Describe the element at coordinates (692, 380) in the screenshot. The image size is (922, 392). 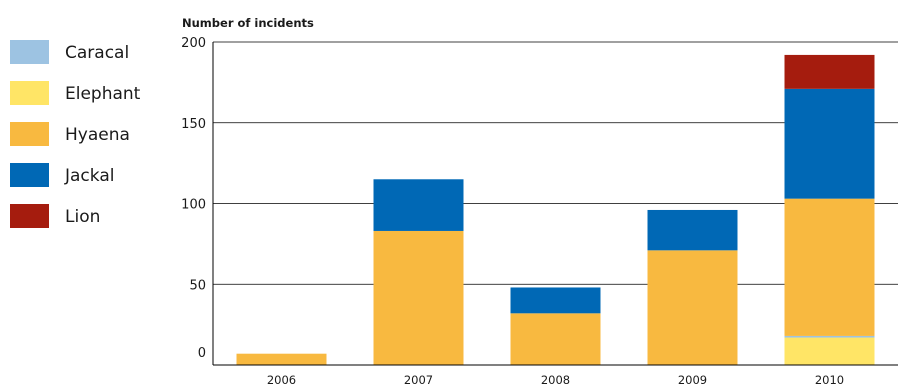
I see `x-tick-label: 2009` at that location.